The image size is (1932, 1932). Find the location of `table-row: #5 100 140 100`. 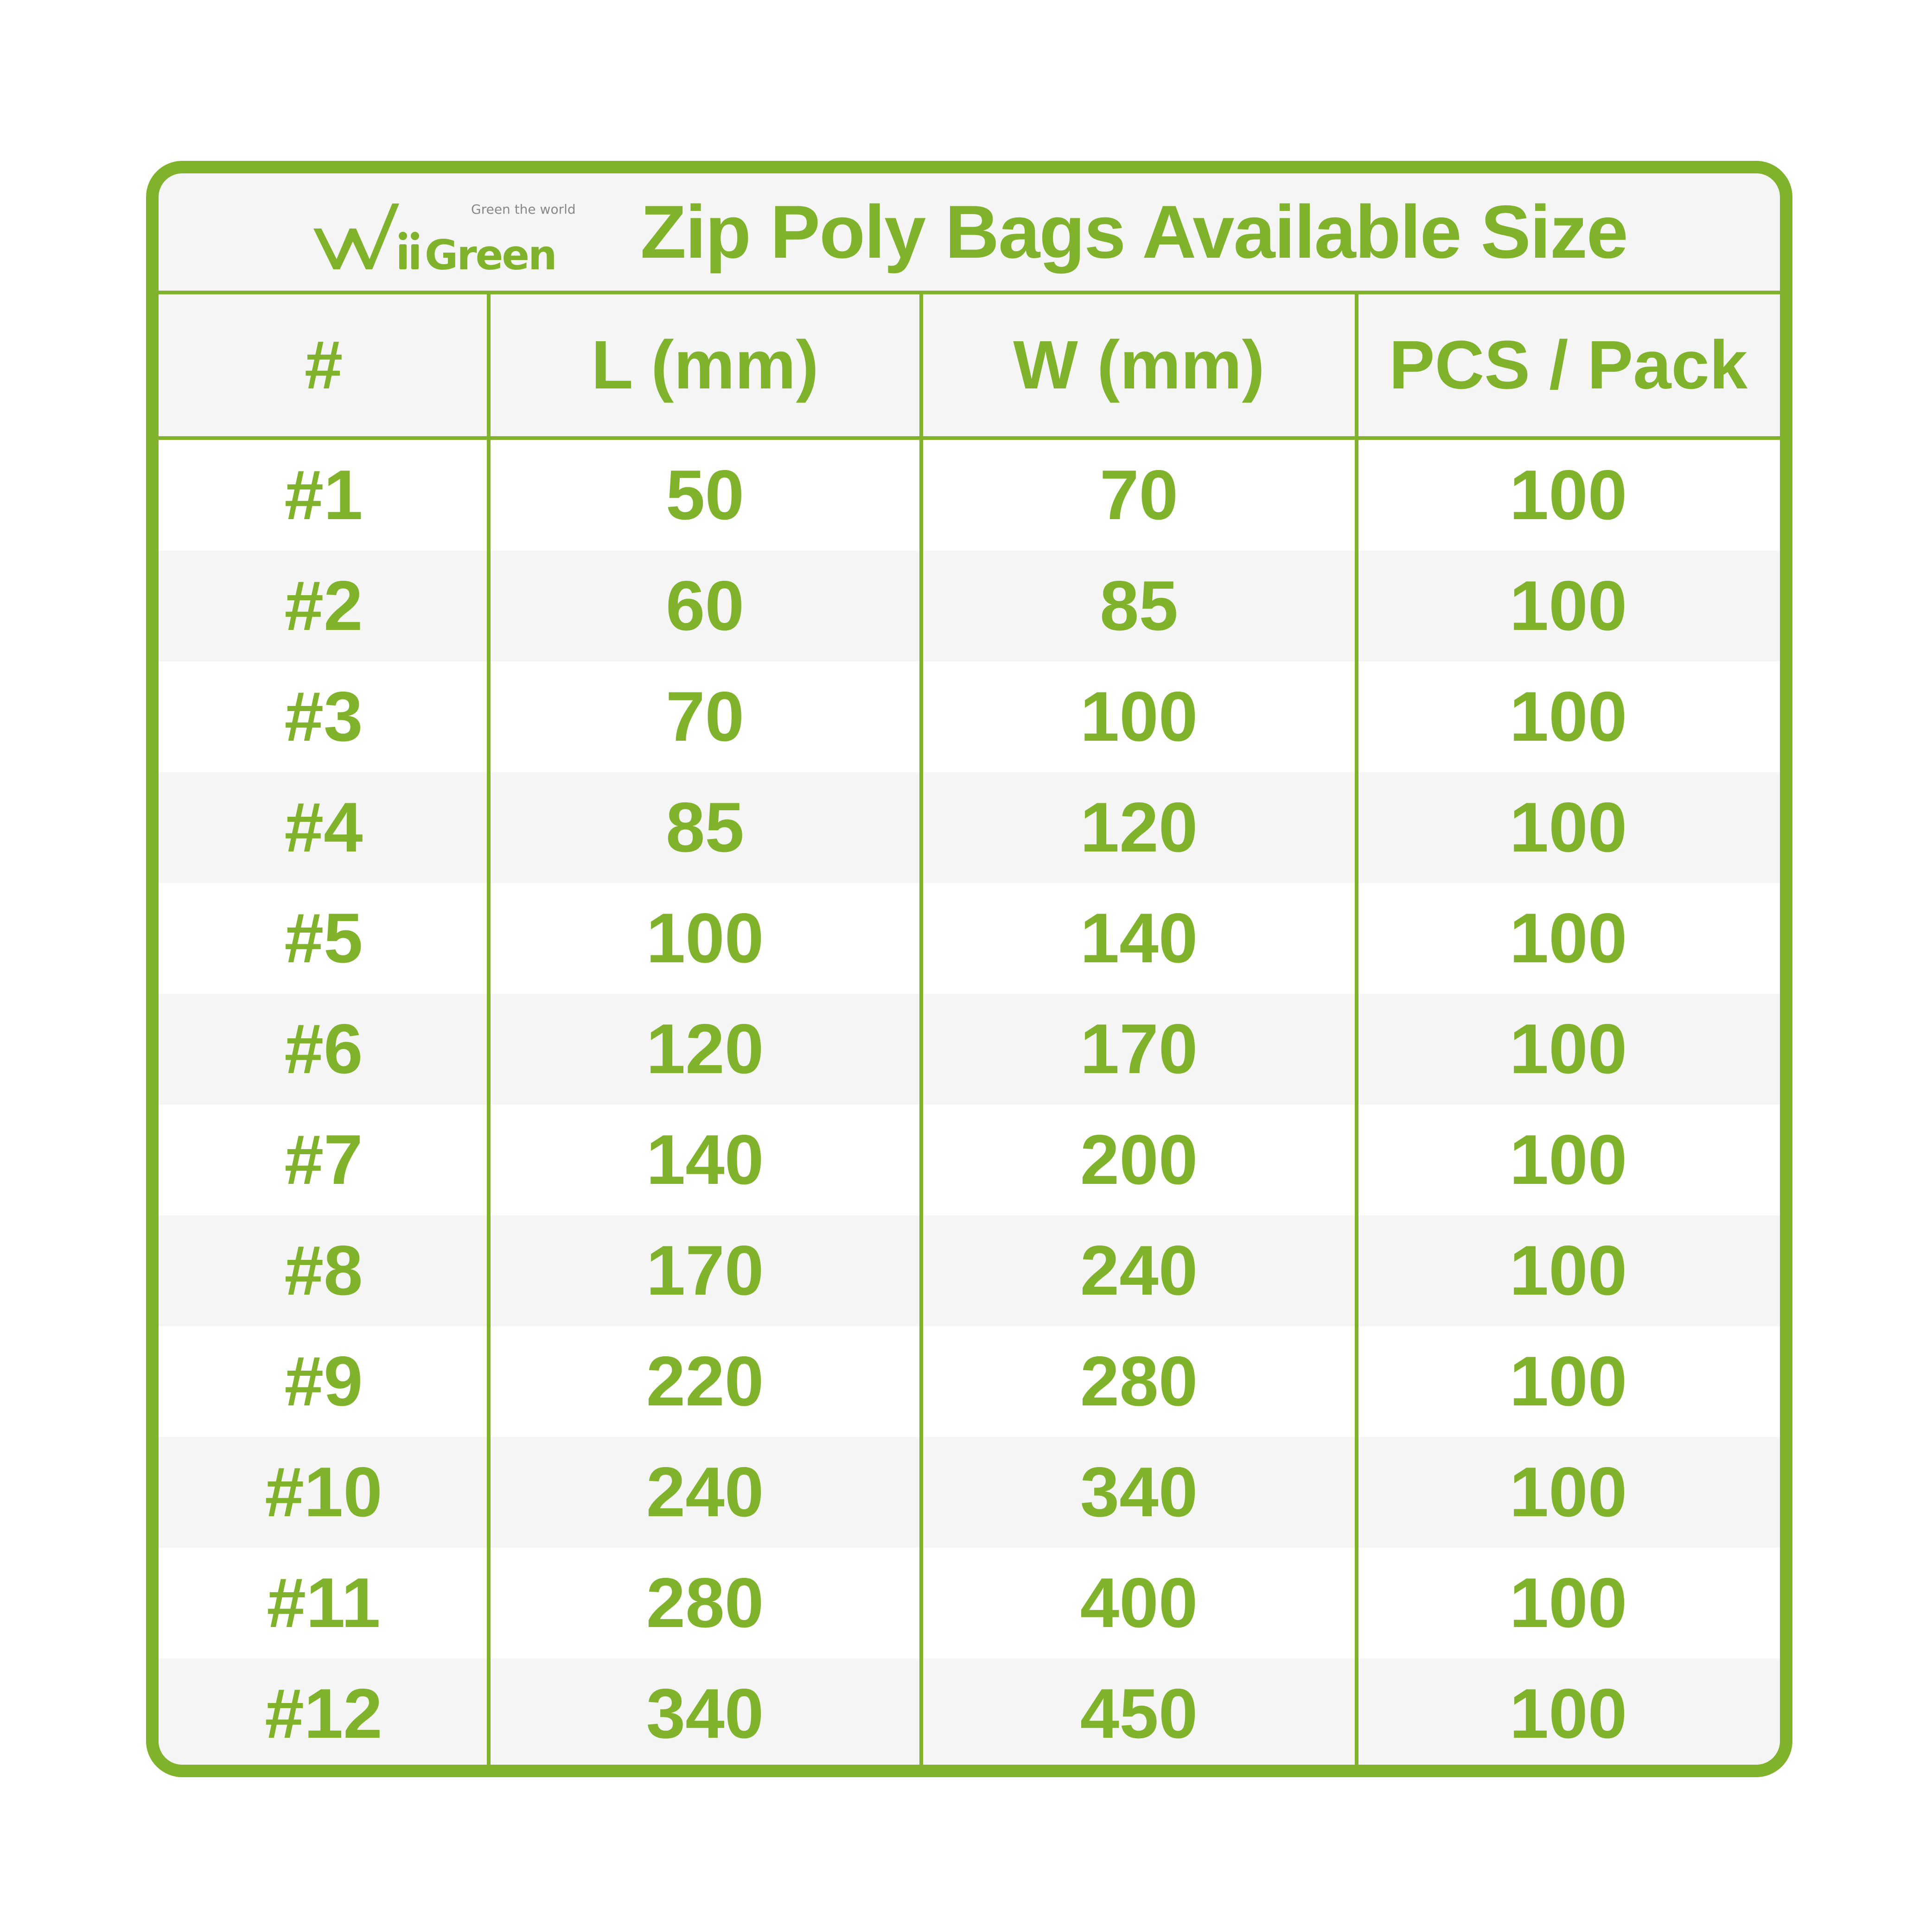

table-row: #5 100 140 100 is located at coordinates (970, 938).